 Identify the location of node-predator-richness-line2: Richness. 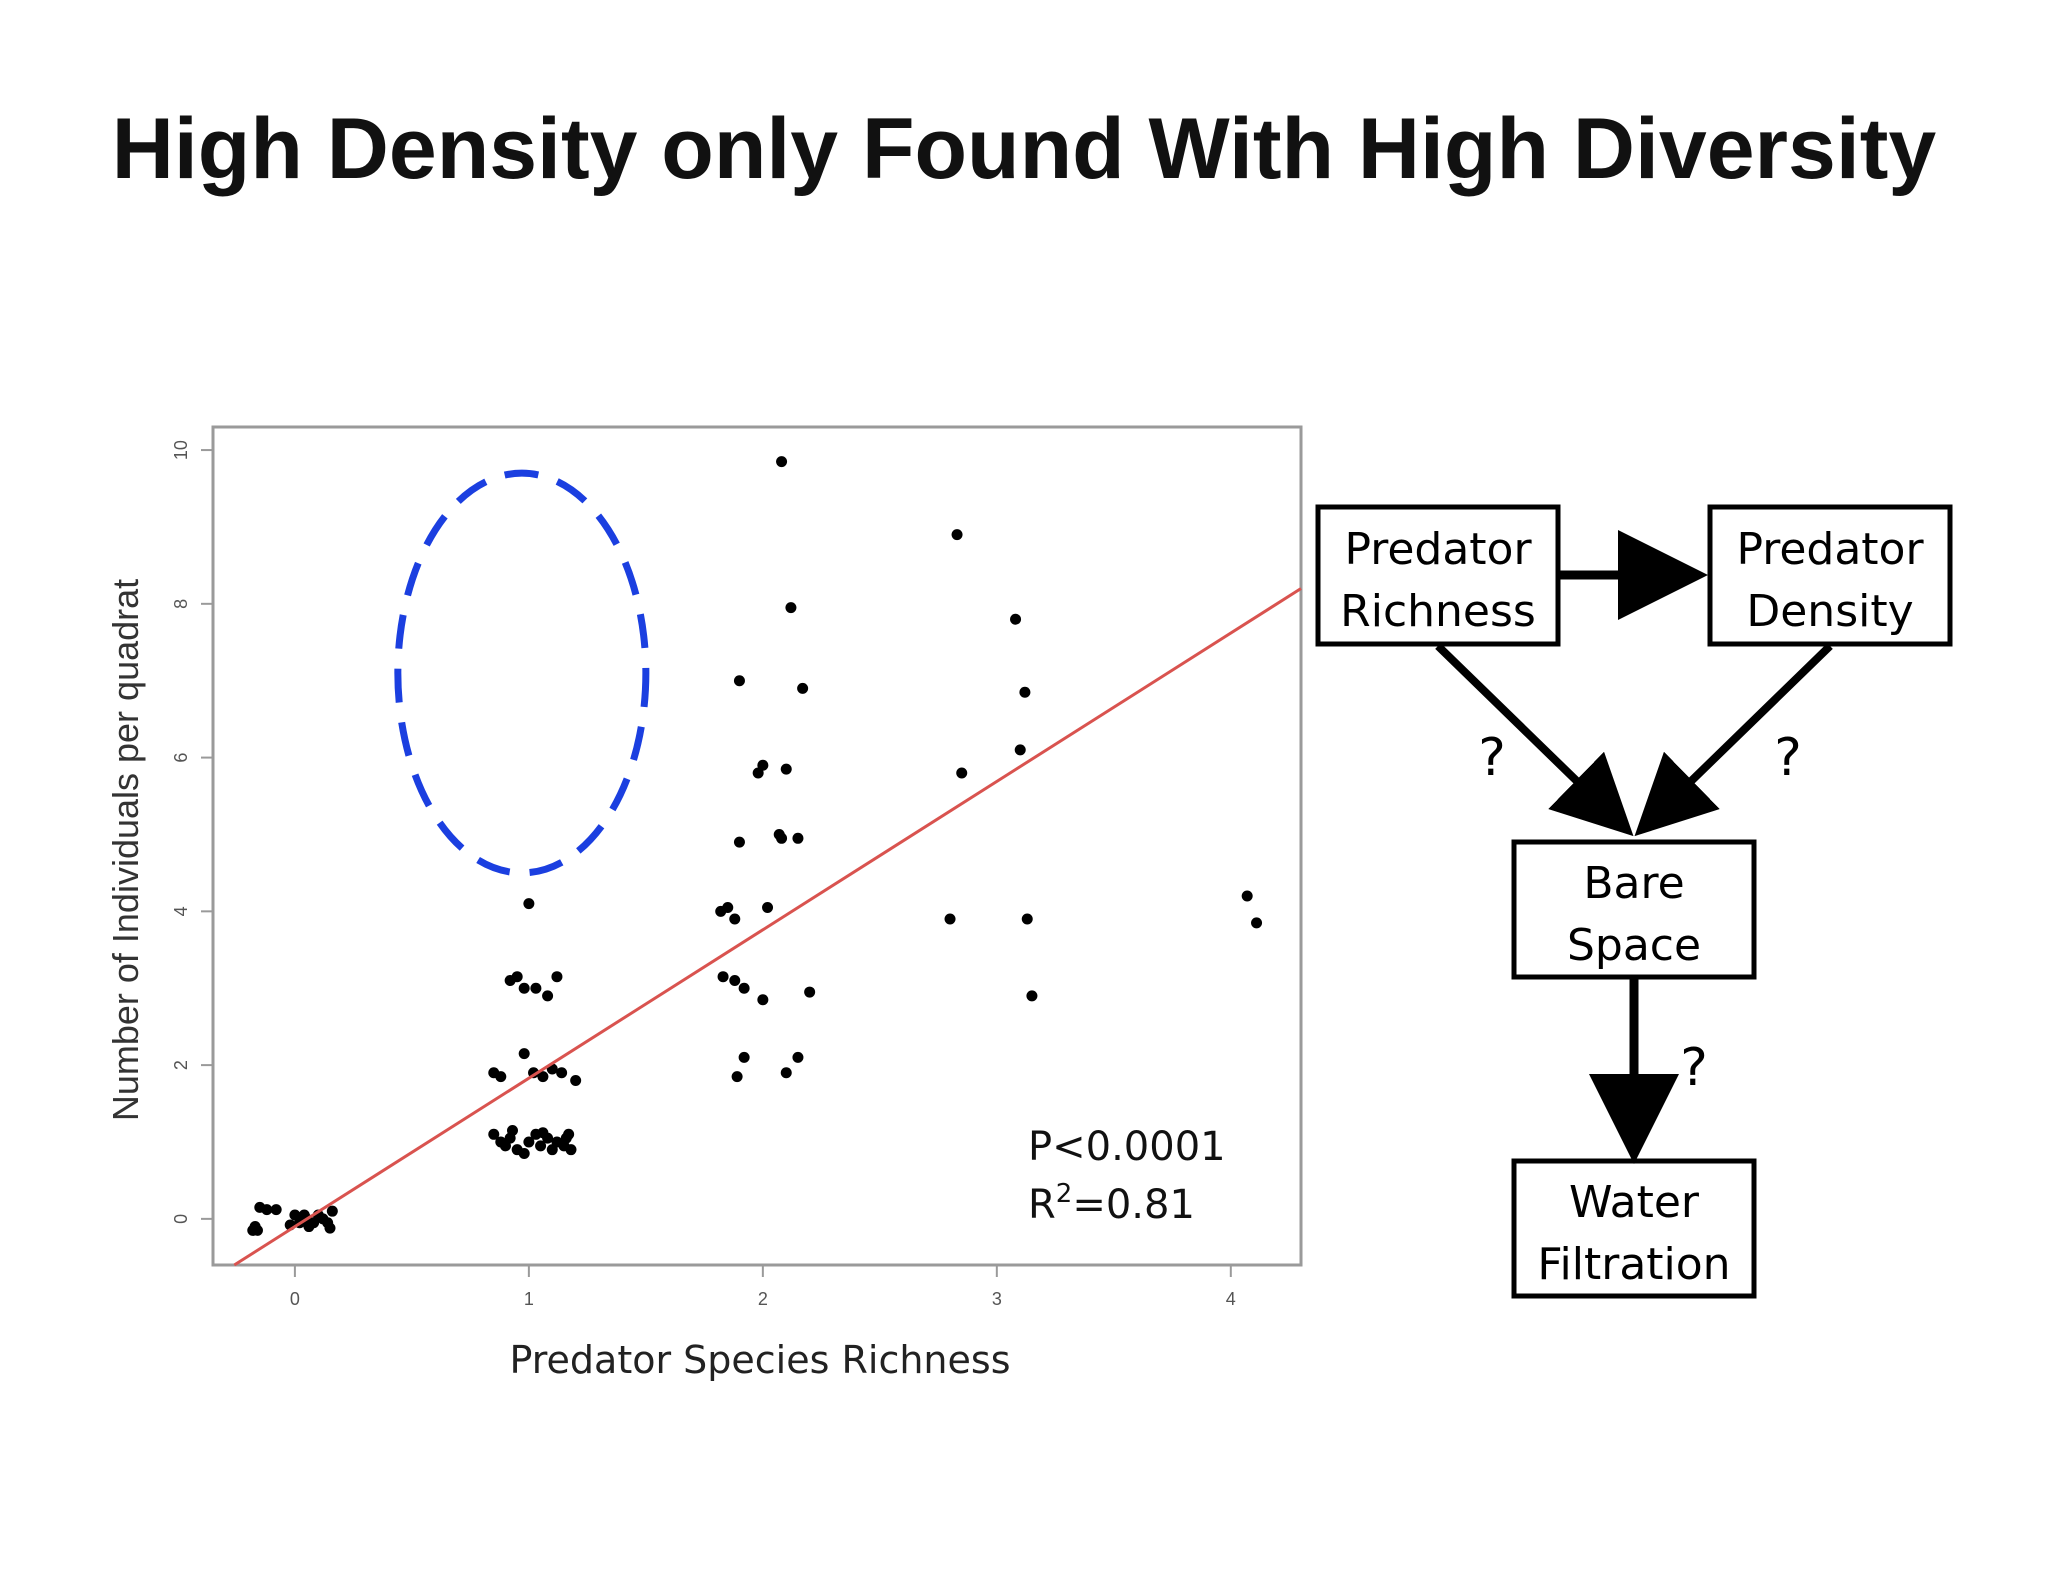
(1438, 611).